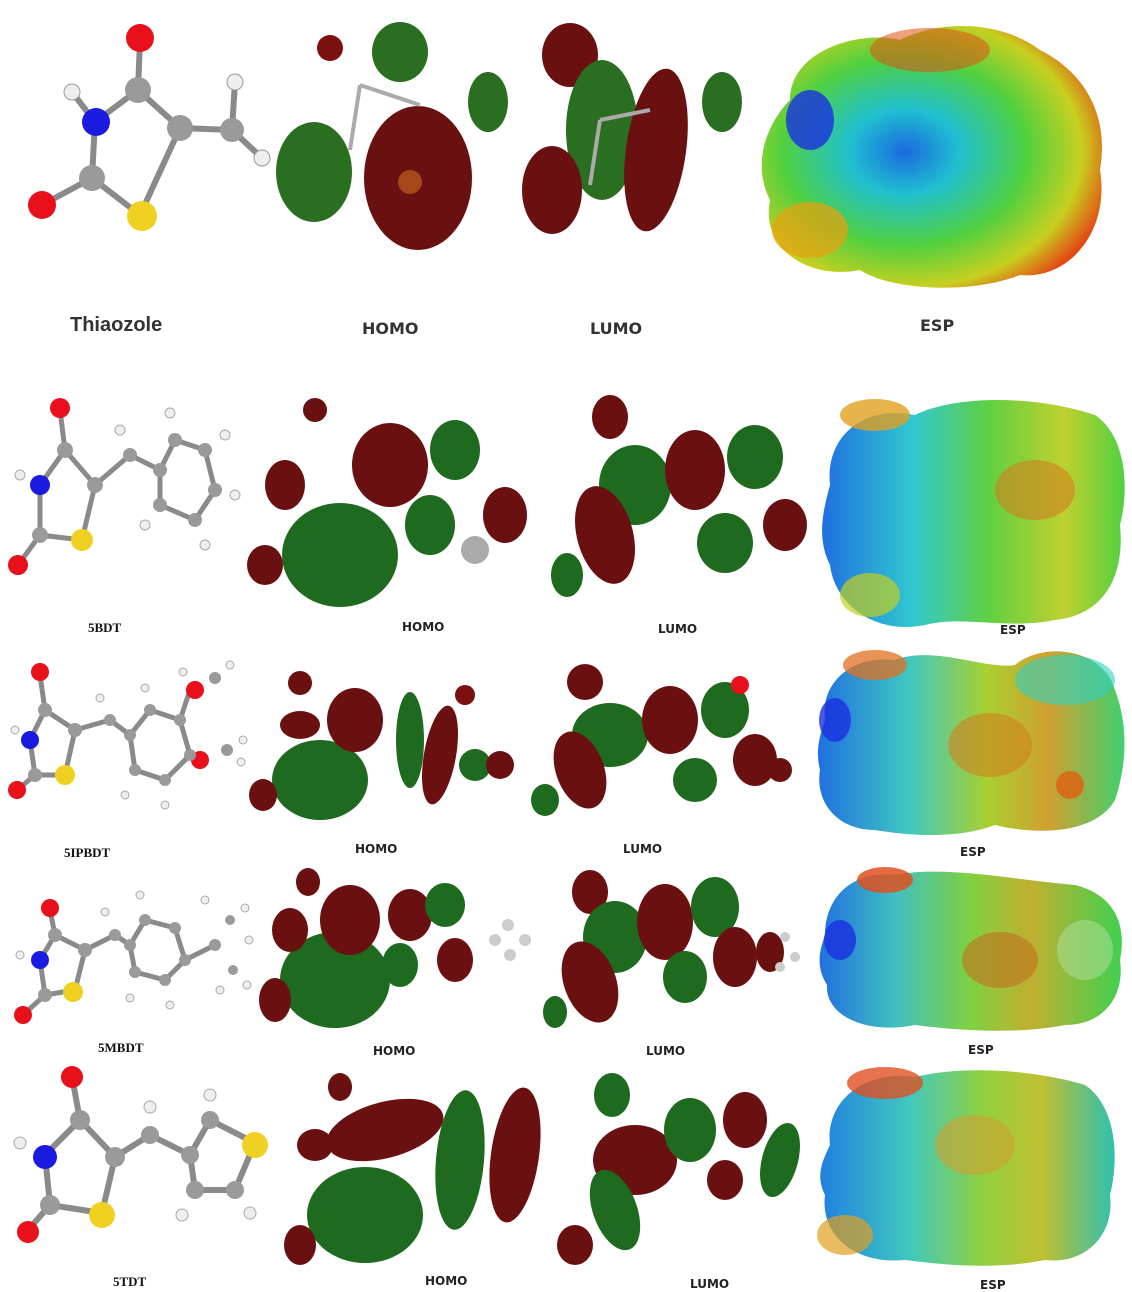 The image size is (1132, 1292). What do you see at coordinates (400, 947) in the screenshot?
I see `homo-orbital-5mbdt` at bounding box center [400, 947].